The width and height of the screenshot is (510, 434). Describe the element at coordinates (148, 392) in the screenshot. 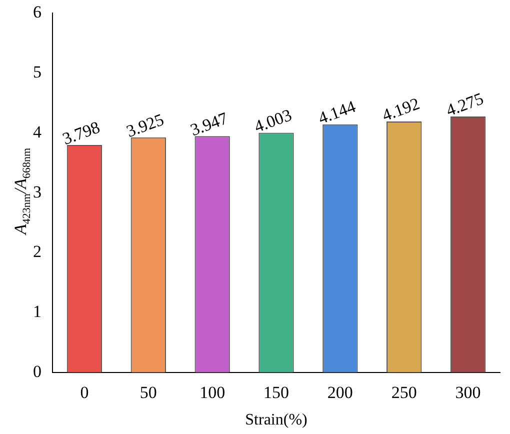

I see `x-tick-label: 50` at that location.